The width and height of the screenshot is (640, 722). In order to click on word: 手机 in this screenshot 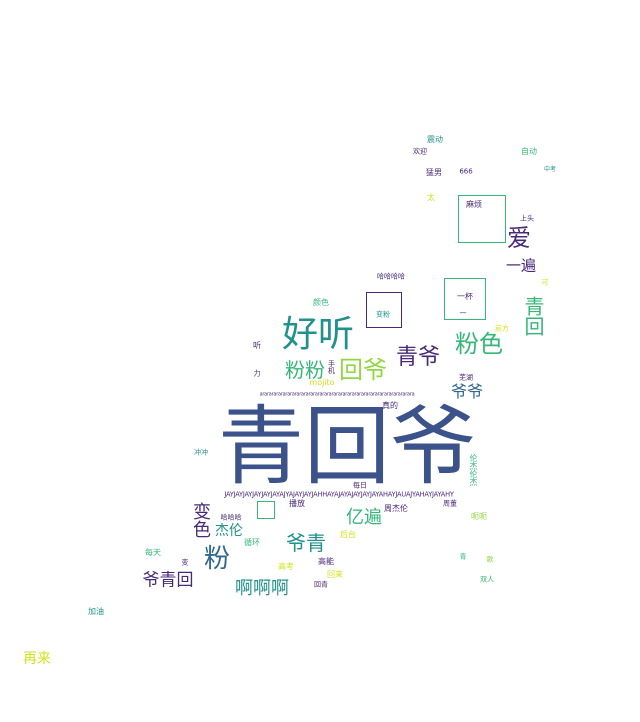, I will do `click(331, 367)`.